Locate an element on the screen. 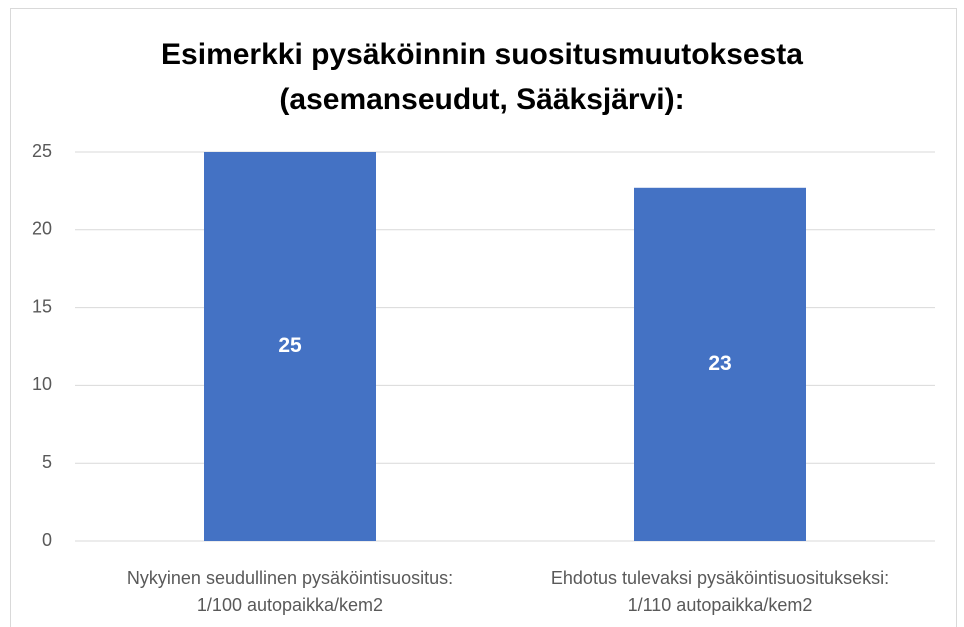 This screenshot has width=964, height=627. data-label: 25 is located at coordinates (290, 345).